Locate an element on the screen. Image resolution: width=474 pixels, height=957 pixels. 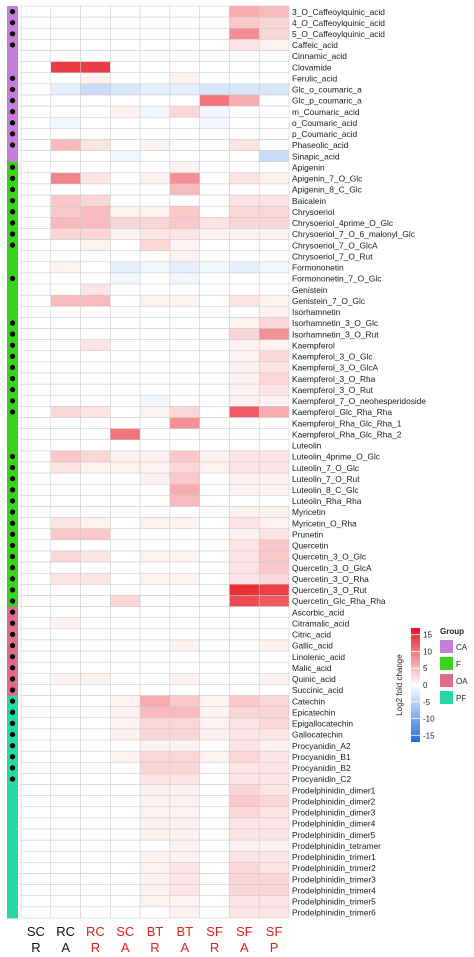
row-label: Malic_acid is located at coordinates (312, 668).